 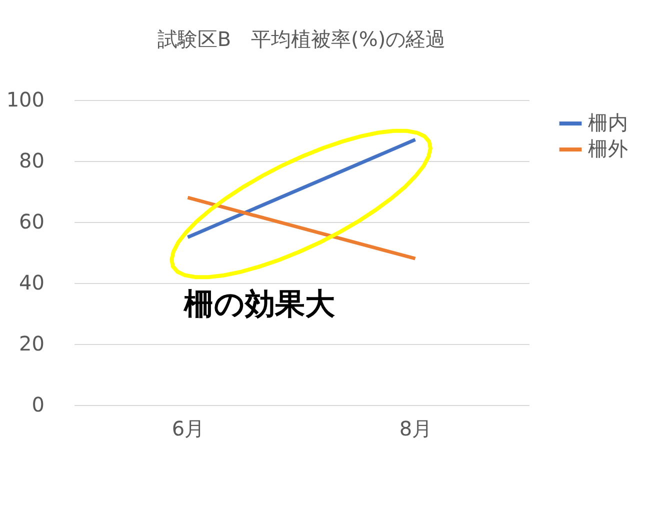 What do you see at coordinates (301, 39) in the screenshot?
I see `chart-title: 試験区B 平均植被率(%)の経過` at bounding box center [301, 39].